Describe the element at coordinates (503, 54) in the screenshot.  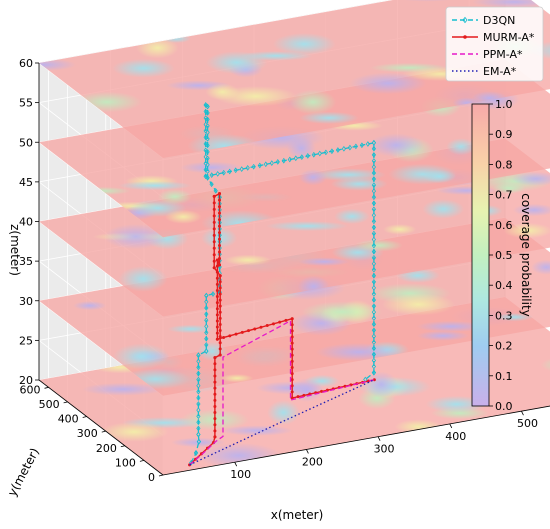
I see `legend-label: PPM-A*` at that location.